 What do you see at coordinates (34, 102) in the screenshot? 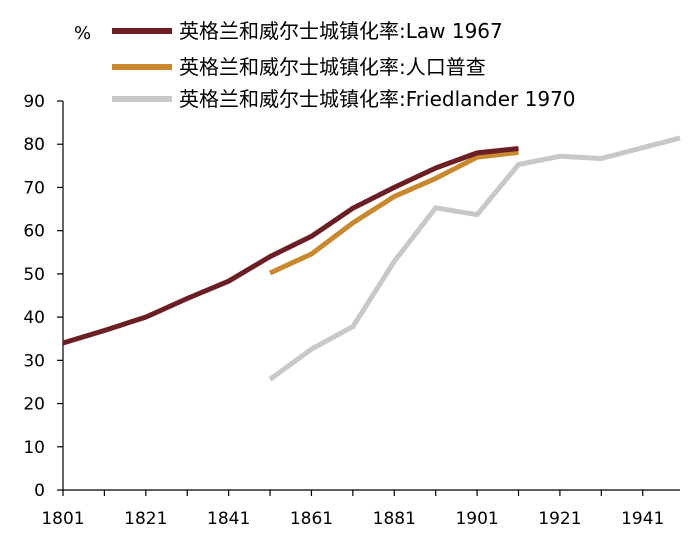
I see `y-tick-label: 90` at bounding box center [34, 102].